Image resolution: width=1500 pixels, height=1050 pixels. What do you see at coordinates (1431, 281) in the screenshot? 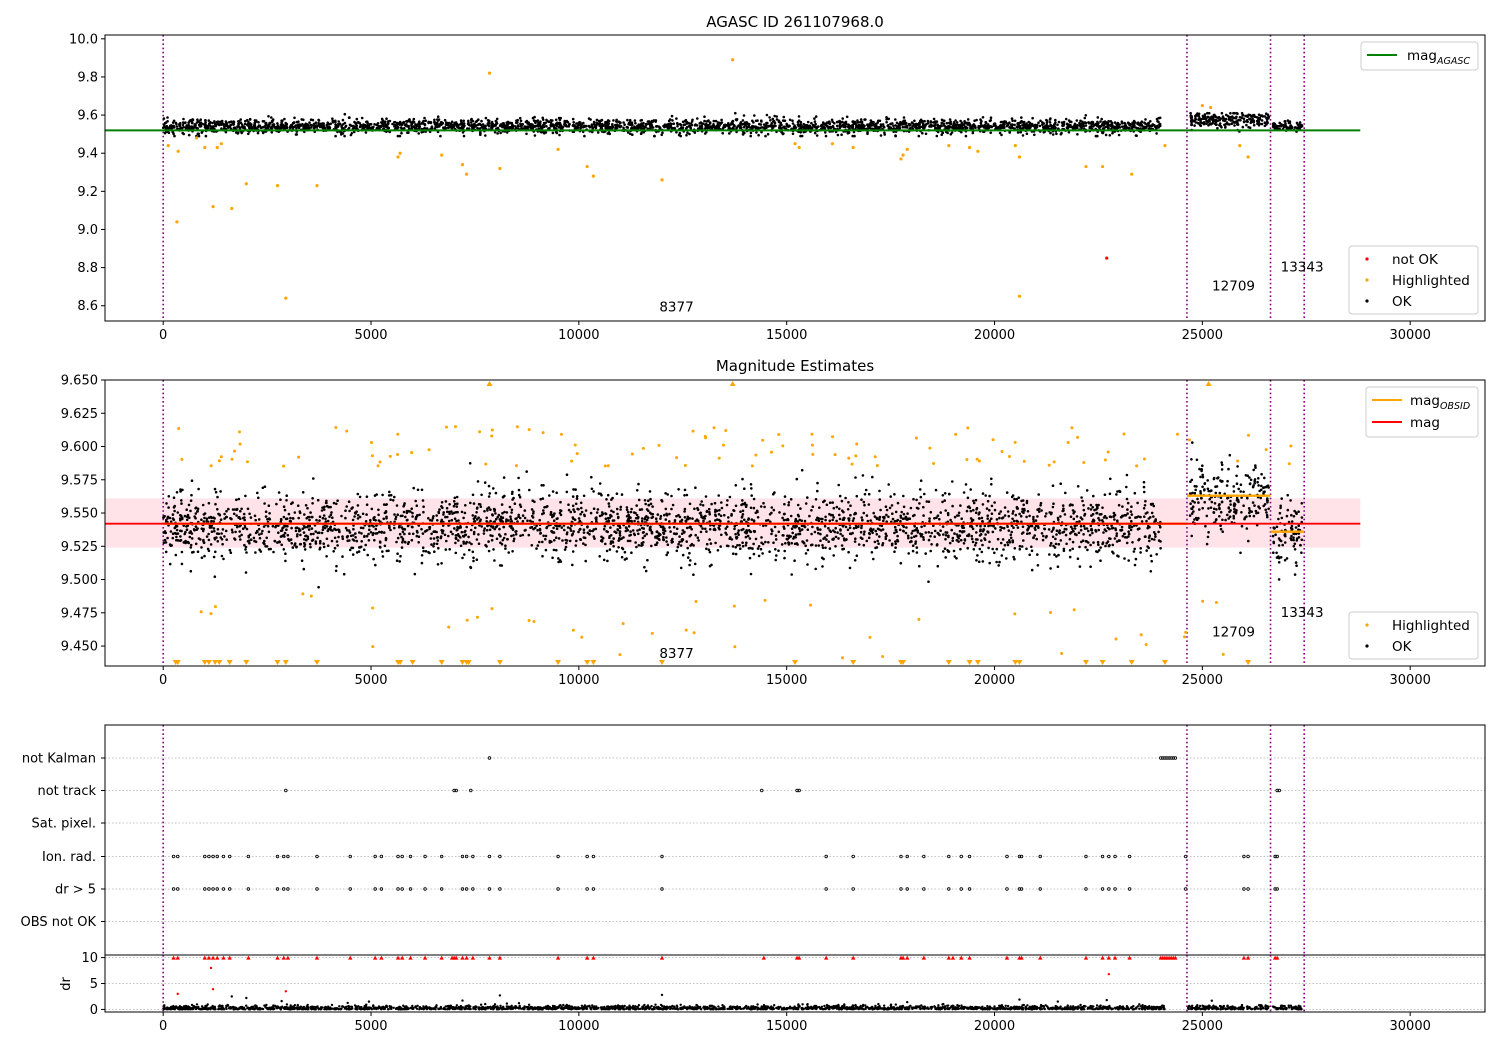
I see `legend-label-highlighted: Highlighted` at bounding box center [1431, 281].